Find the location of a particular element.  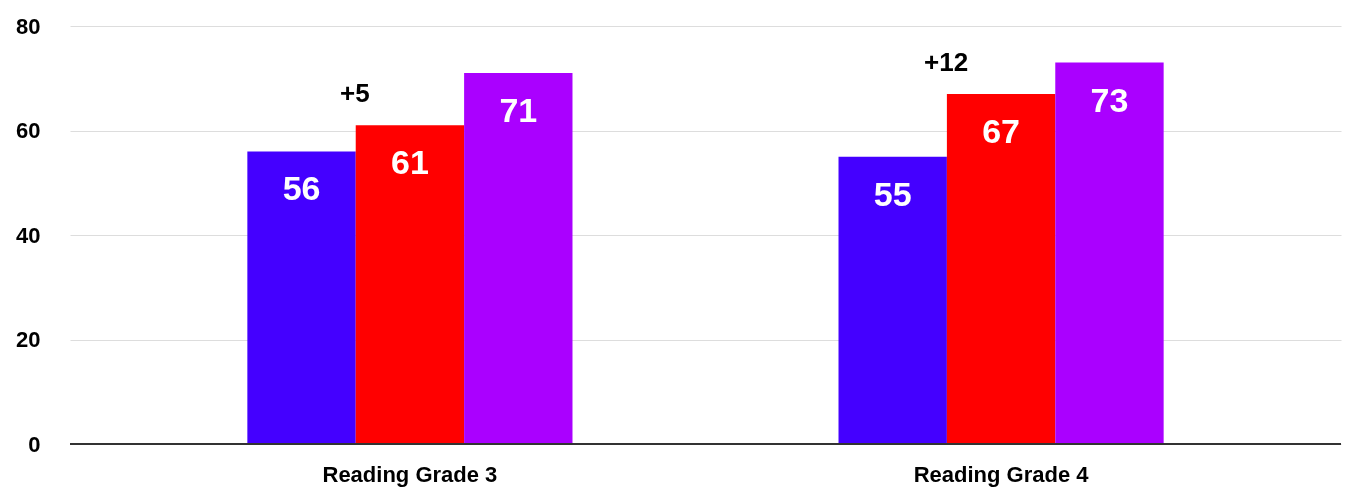

y-tick-label: 80 is located at coordinates (28, 26).